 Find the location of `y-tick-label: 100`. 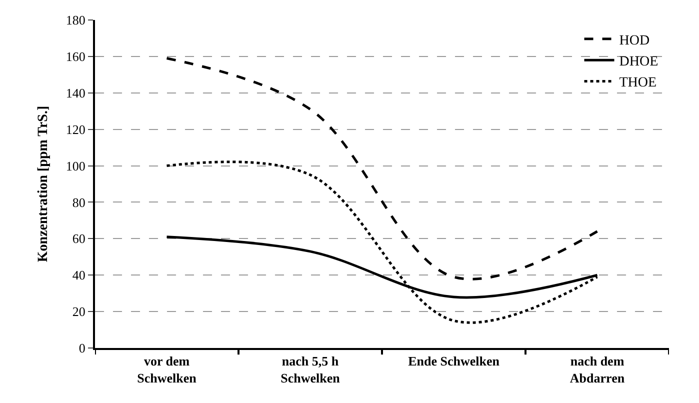

y-tick-label: 100 is located at coordinates (76, 166).